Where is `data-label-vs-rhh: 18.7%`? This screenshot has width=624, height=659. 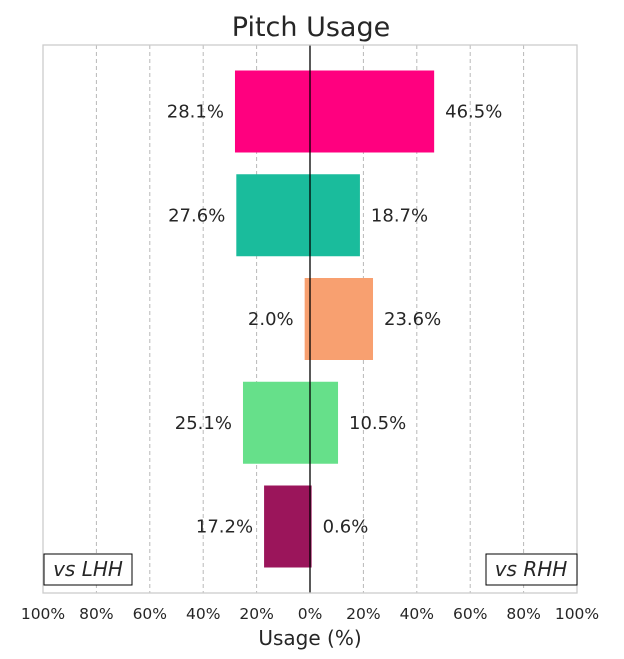 data-label-vs-rhh: 18.7% is located at coordinates (399, 215).